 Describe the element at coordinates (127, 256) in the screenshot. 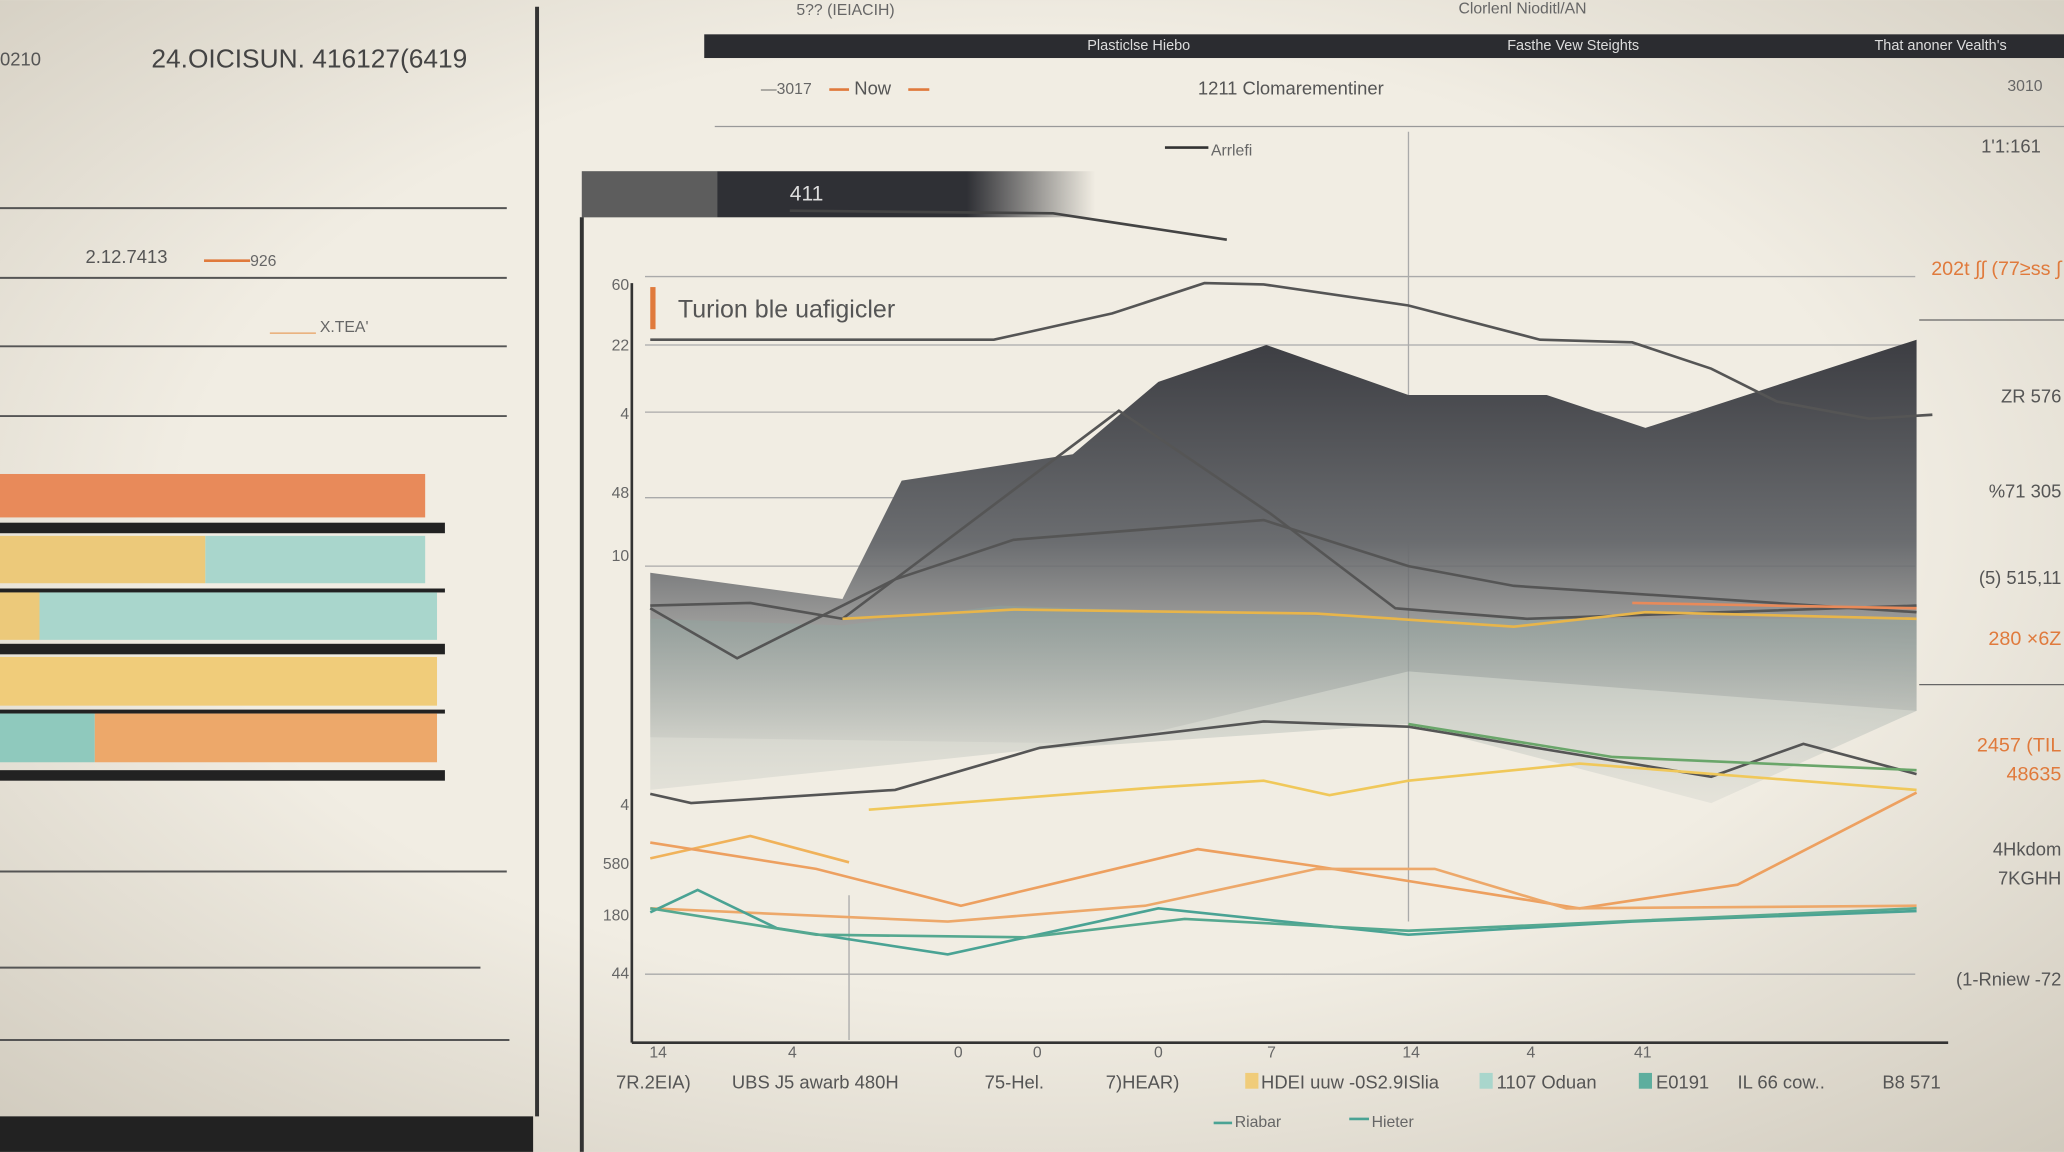

I see `date: 2.12.7413` at that location.